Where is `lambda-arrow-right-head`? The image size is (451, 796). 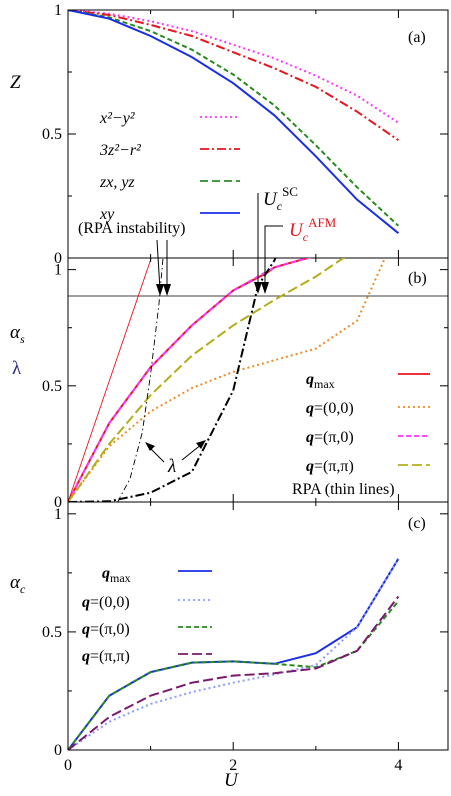
lambda-arrow-right-head is located at coordinates (201, 444).